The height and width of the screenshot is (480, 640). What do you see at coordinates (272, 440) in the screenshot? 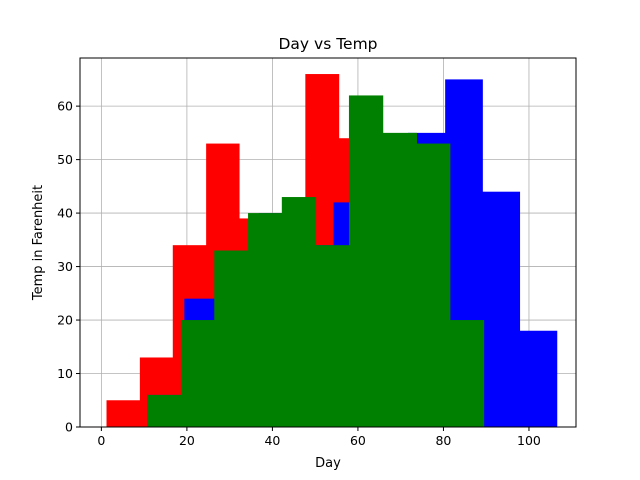
I see `x-tick-label: 40` at bounding box center [272, 440].